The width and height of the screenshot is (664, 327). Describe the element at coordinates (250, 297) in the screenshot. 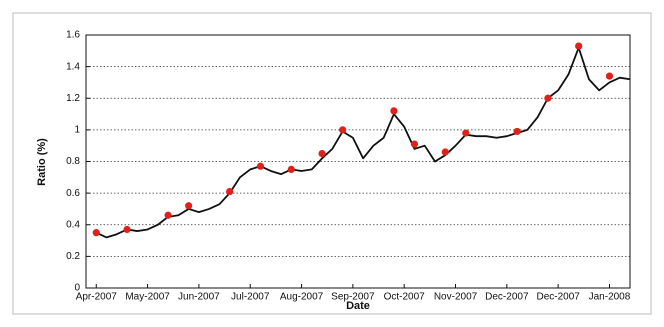

I see `x-tick-label: Jul-2007` at that location.